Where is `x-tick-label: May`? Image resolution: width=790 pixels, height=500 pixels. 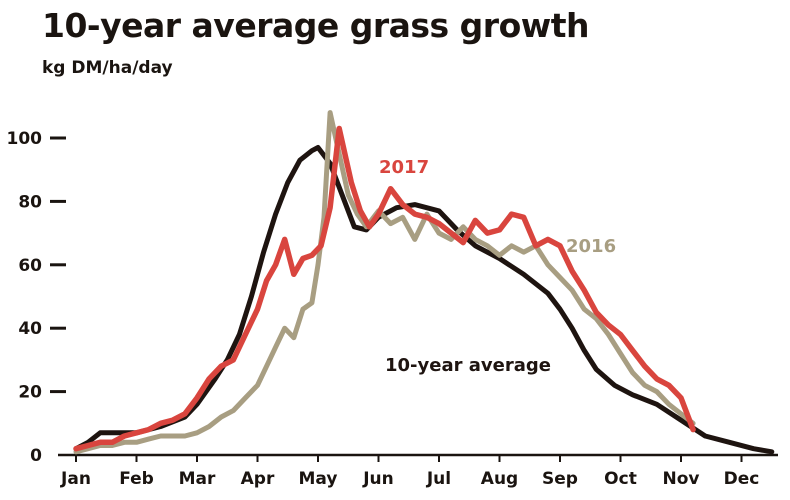 x-tick-label: May is located at coordinates (318, 479).